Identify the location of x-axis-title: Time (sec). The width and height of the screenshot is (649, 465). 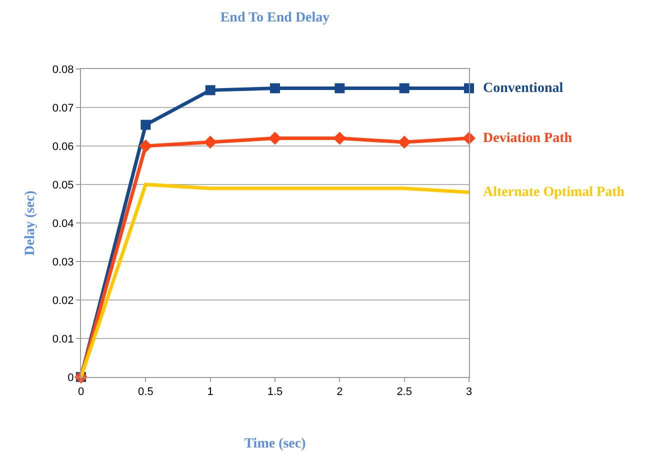
(275, 444).